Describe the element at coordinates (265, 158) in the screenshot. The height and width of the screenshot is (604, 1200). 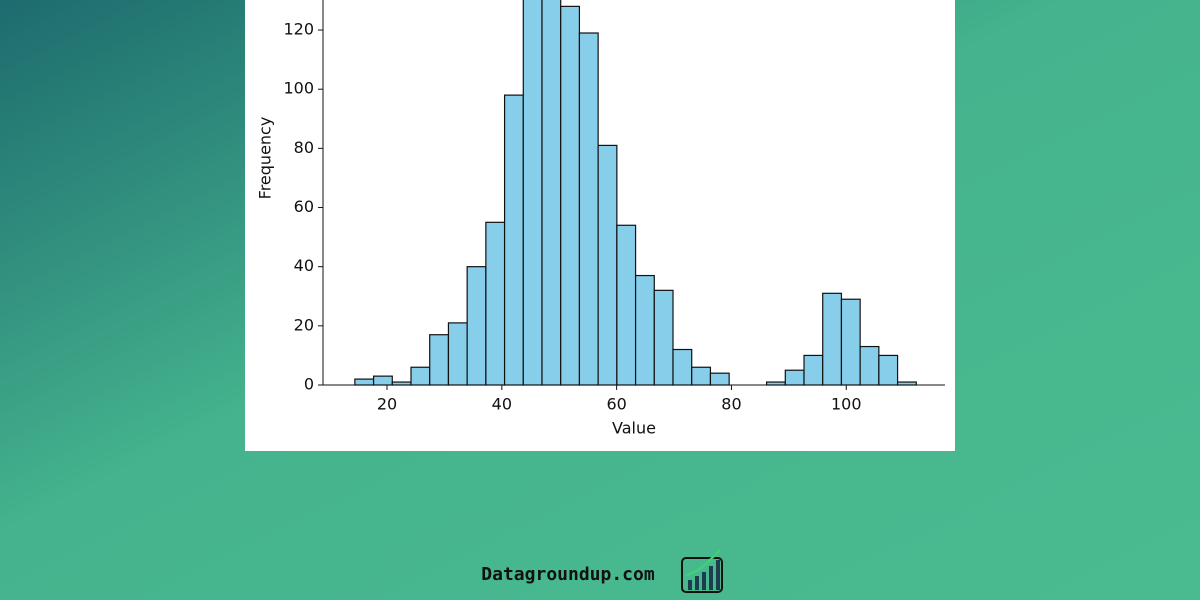
I see `y-axis-label: Frequency` at that location.